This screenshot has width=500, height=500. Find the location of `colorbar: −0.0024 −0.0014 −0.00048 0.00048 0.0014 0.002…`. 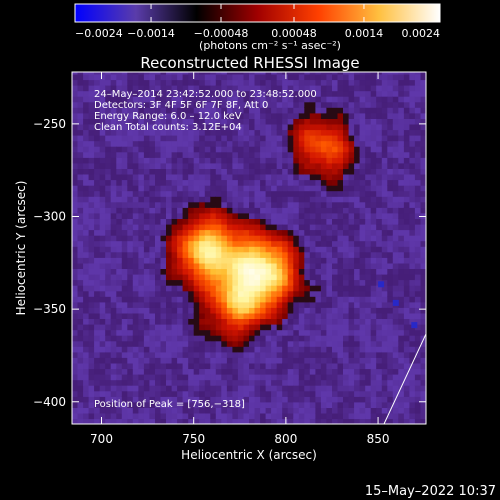

colorbar: −0.0024 −0.0014 −0.00048 0.00048 0.0014 0.002… is located at coordinates (257, 27).